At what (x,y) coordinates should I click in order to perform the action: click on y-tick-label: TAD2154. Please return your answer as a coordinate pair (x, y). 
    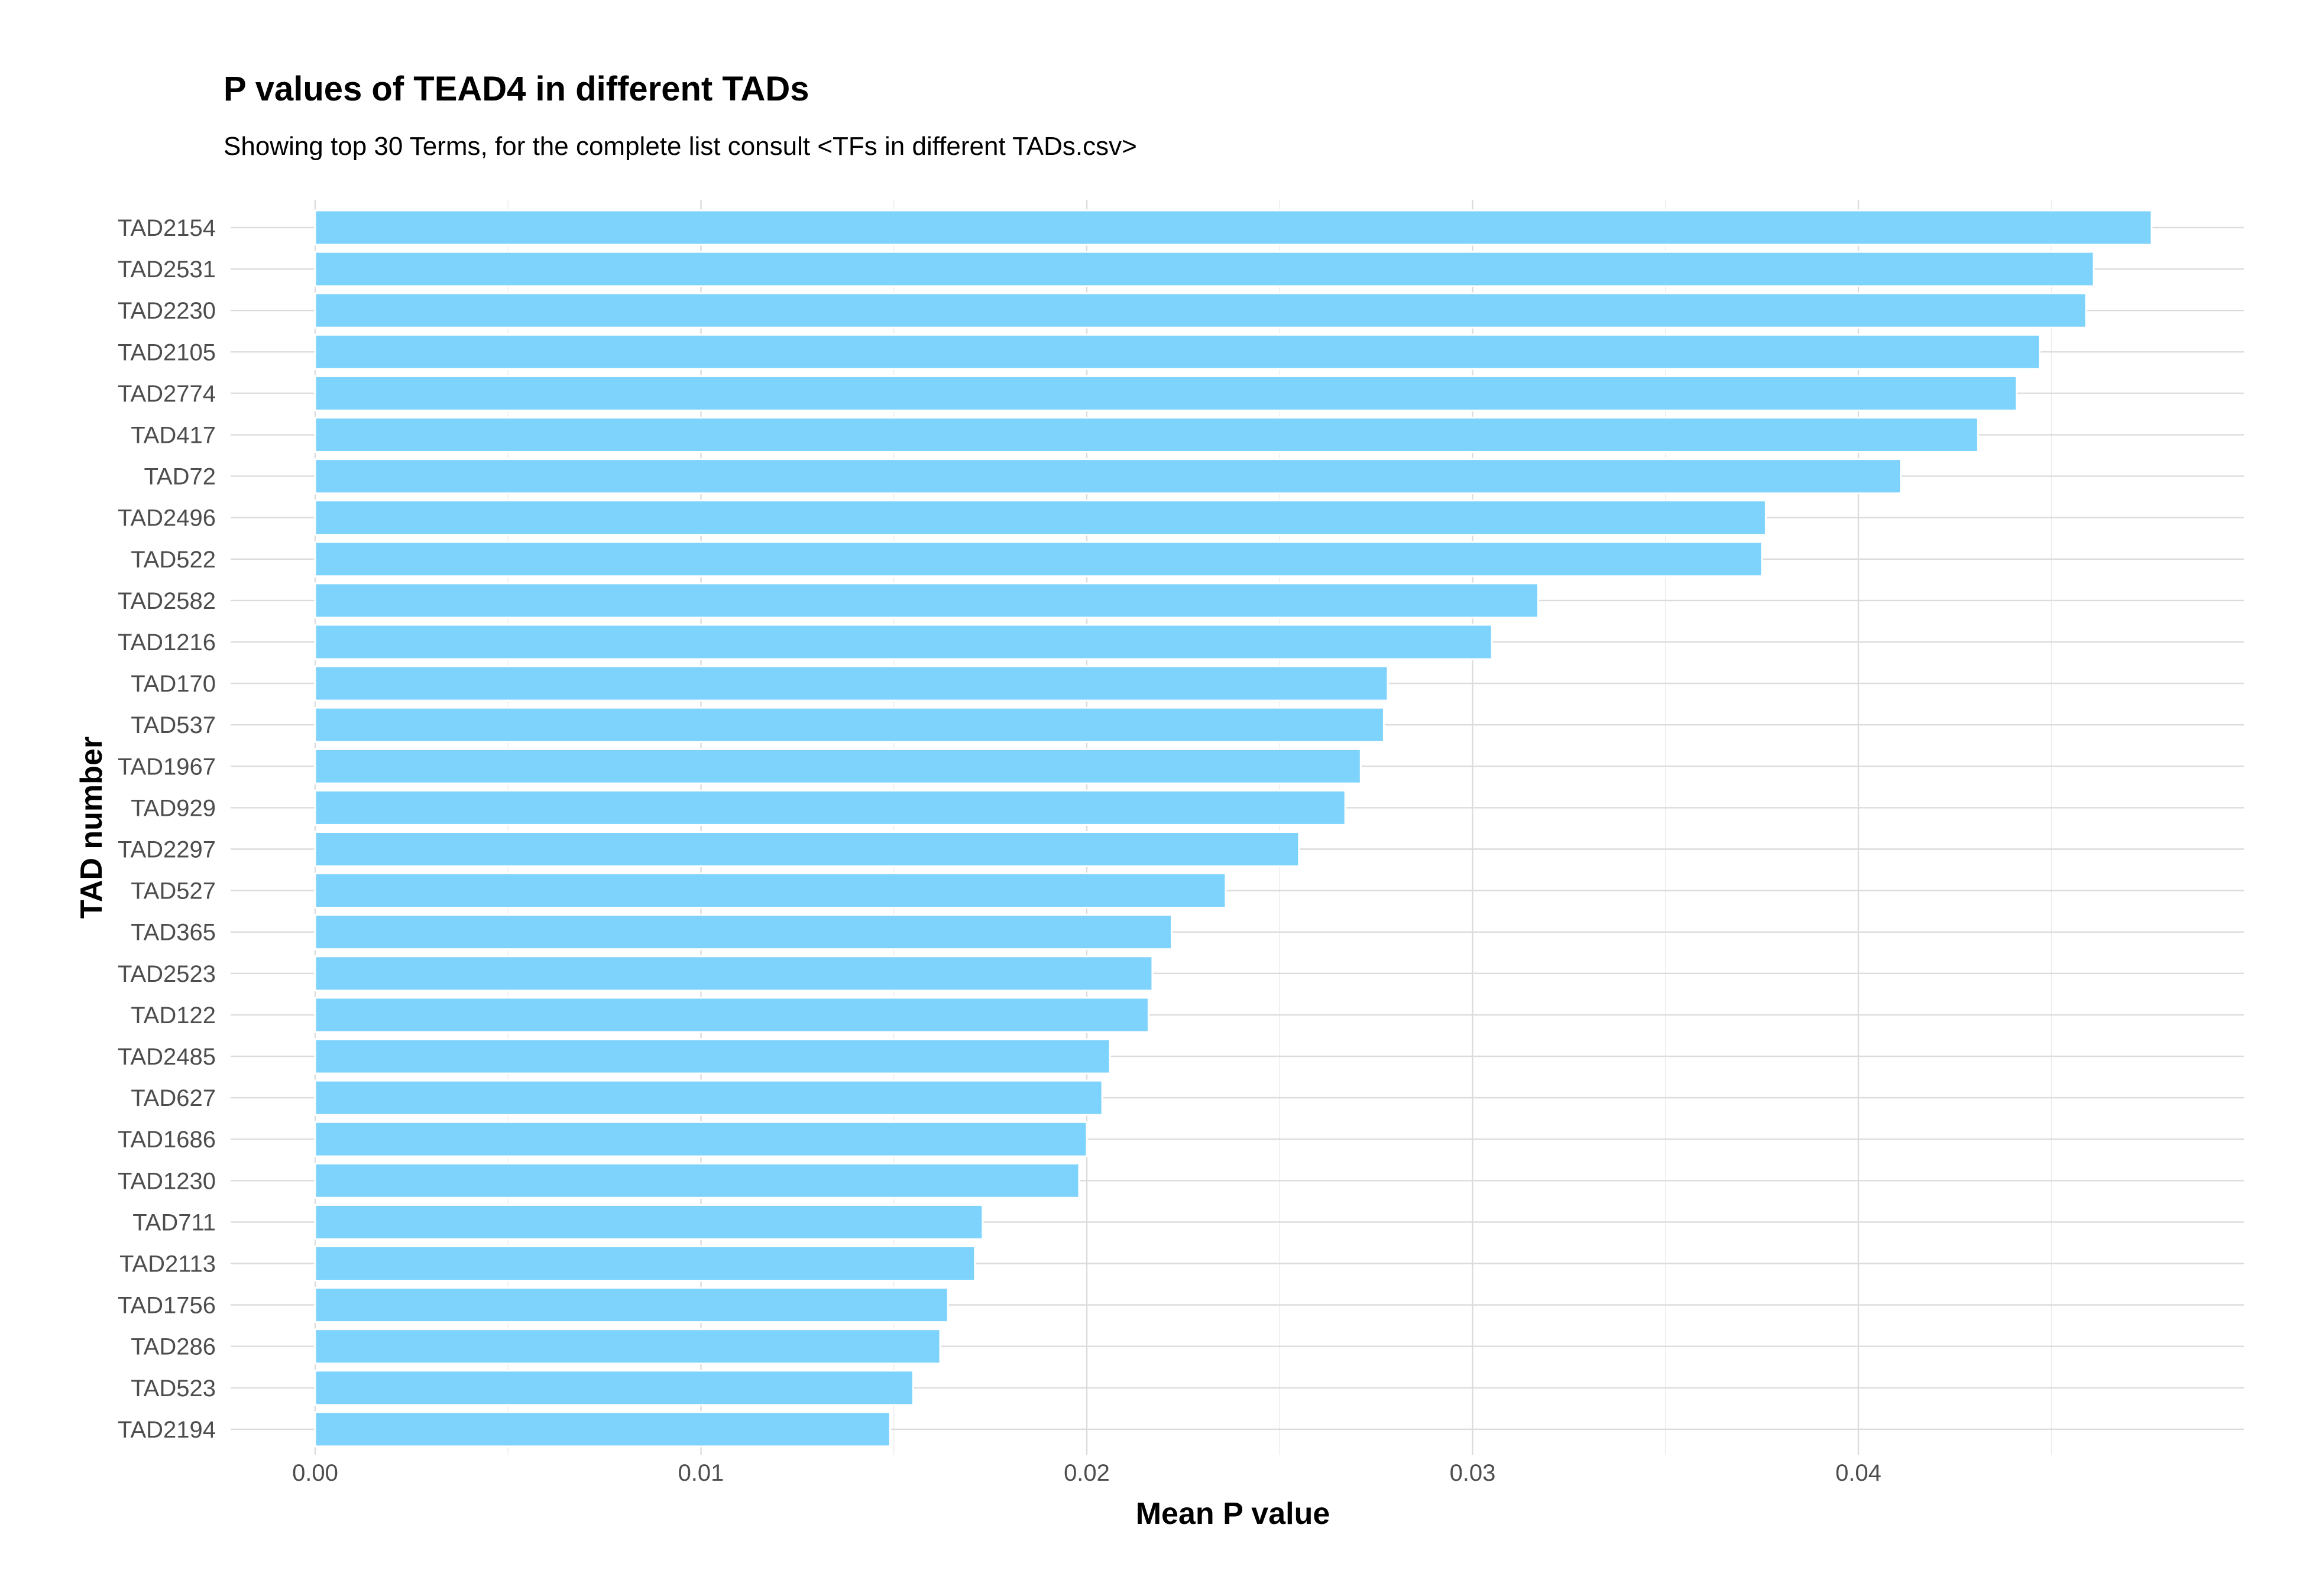
    Looking at the image, I should click on (167, 228).